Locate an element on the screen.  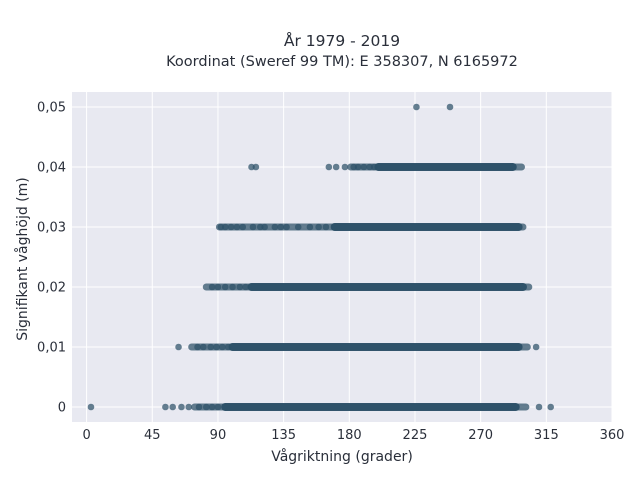
y-tick-label: 0,04 is located at coordinates (51, 168).